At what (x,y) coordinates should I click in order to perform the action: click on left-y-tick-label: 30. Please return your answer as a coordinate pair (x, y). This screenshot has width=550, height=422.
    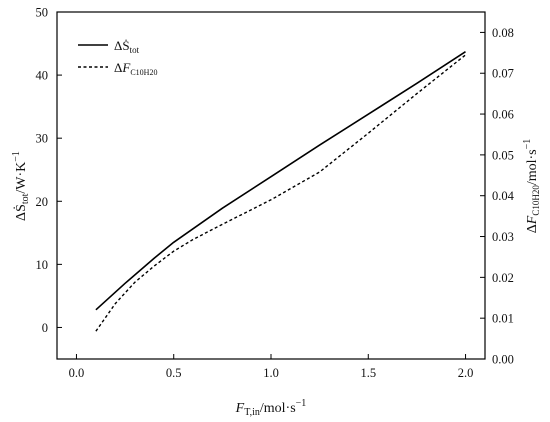
    Looking at the image, I should click on (42, 139).